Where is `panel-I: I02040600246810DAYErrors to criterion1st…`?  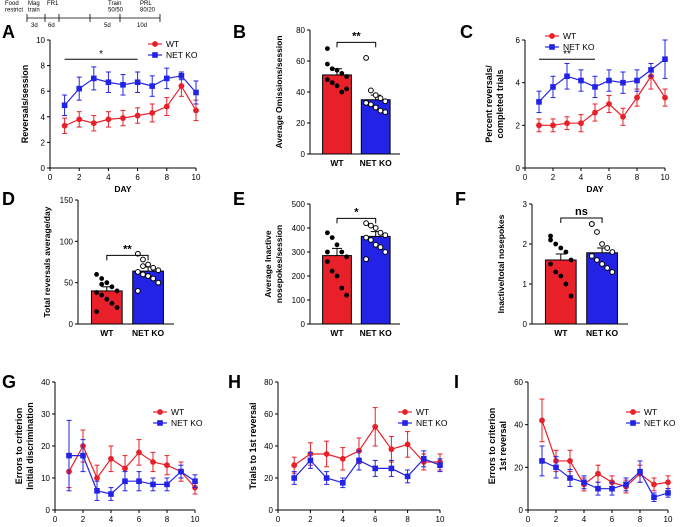
panel-I: I02040600246810DAYErrors to criterion1st… is located at coordinates (565, 449).